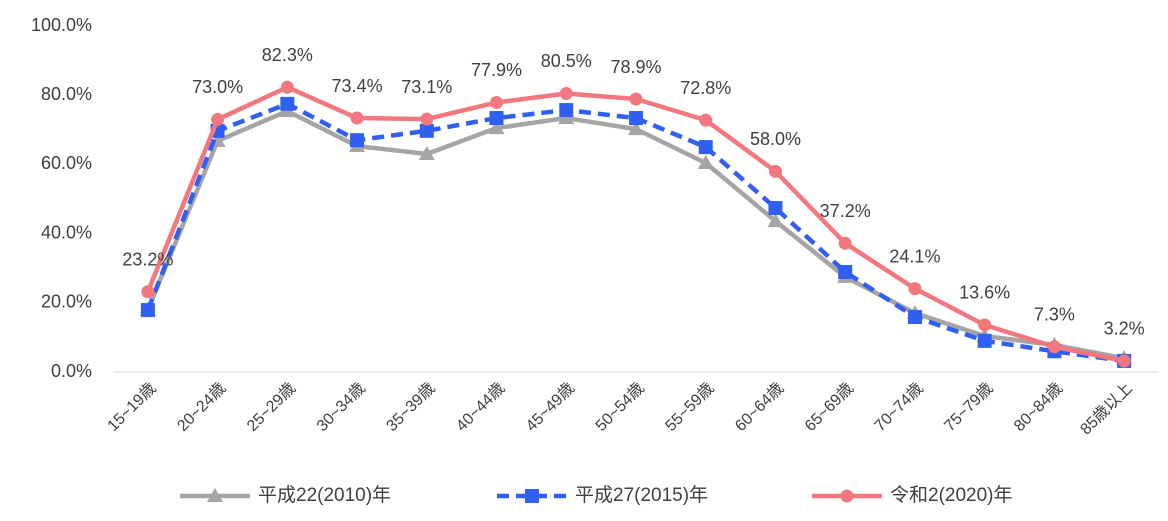  What do you see at coordinates (899, 407) in the screenshot?
I see `x-tick-label: 70~74歳` at bounding box center [899, 407].